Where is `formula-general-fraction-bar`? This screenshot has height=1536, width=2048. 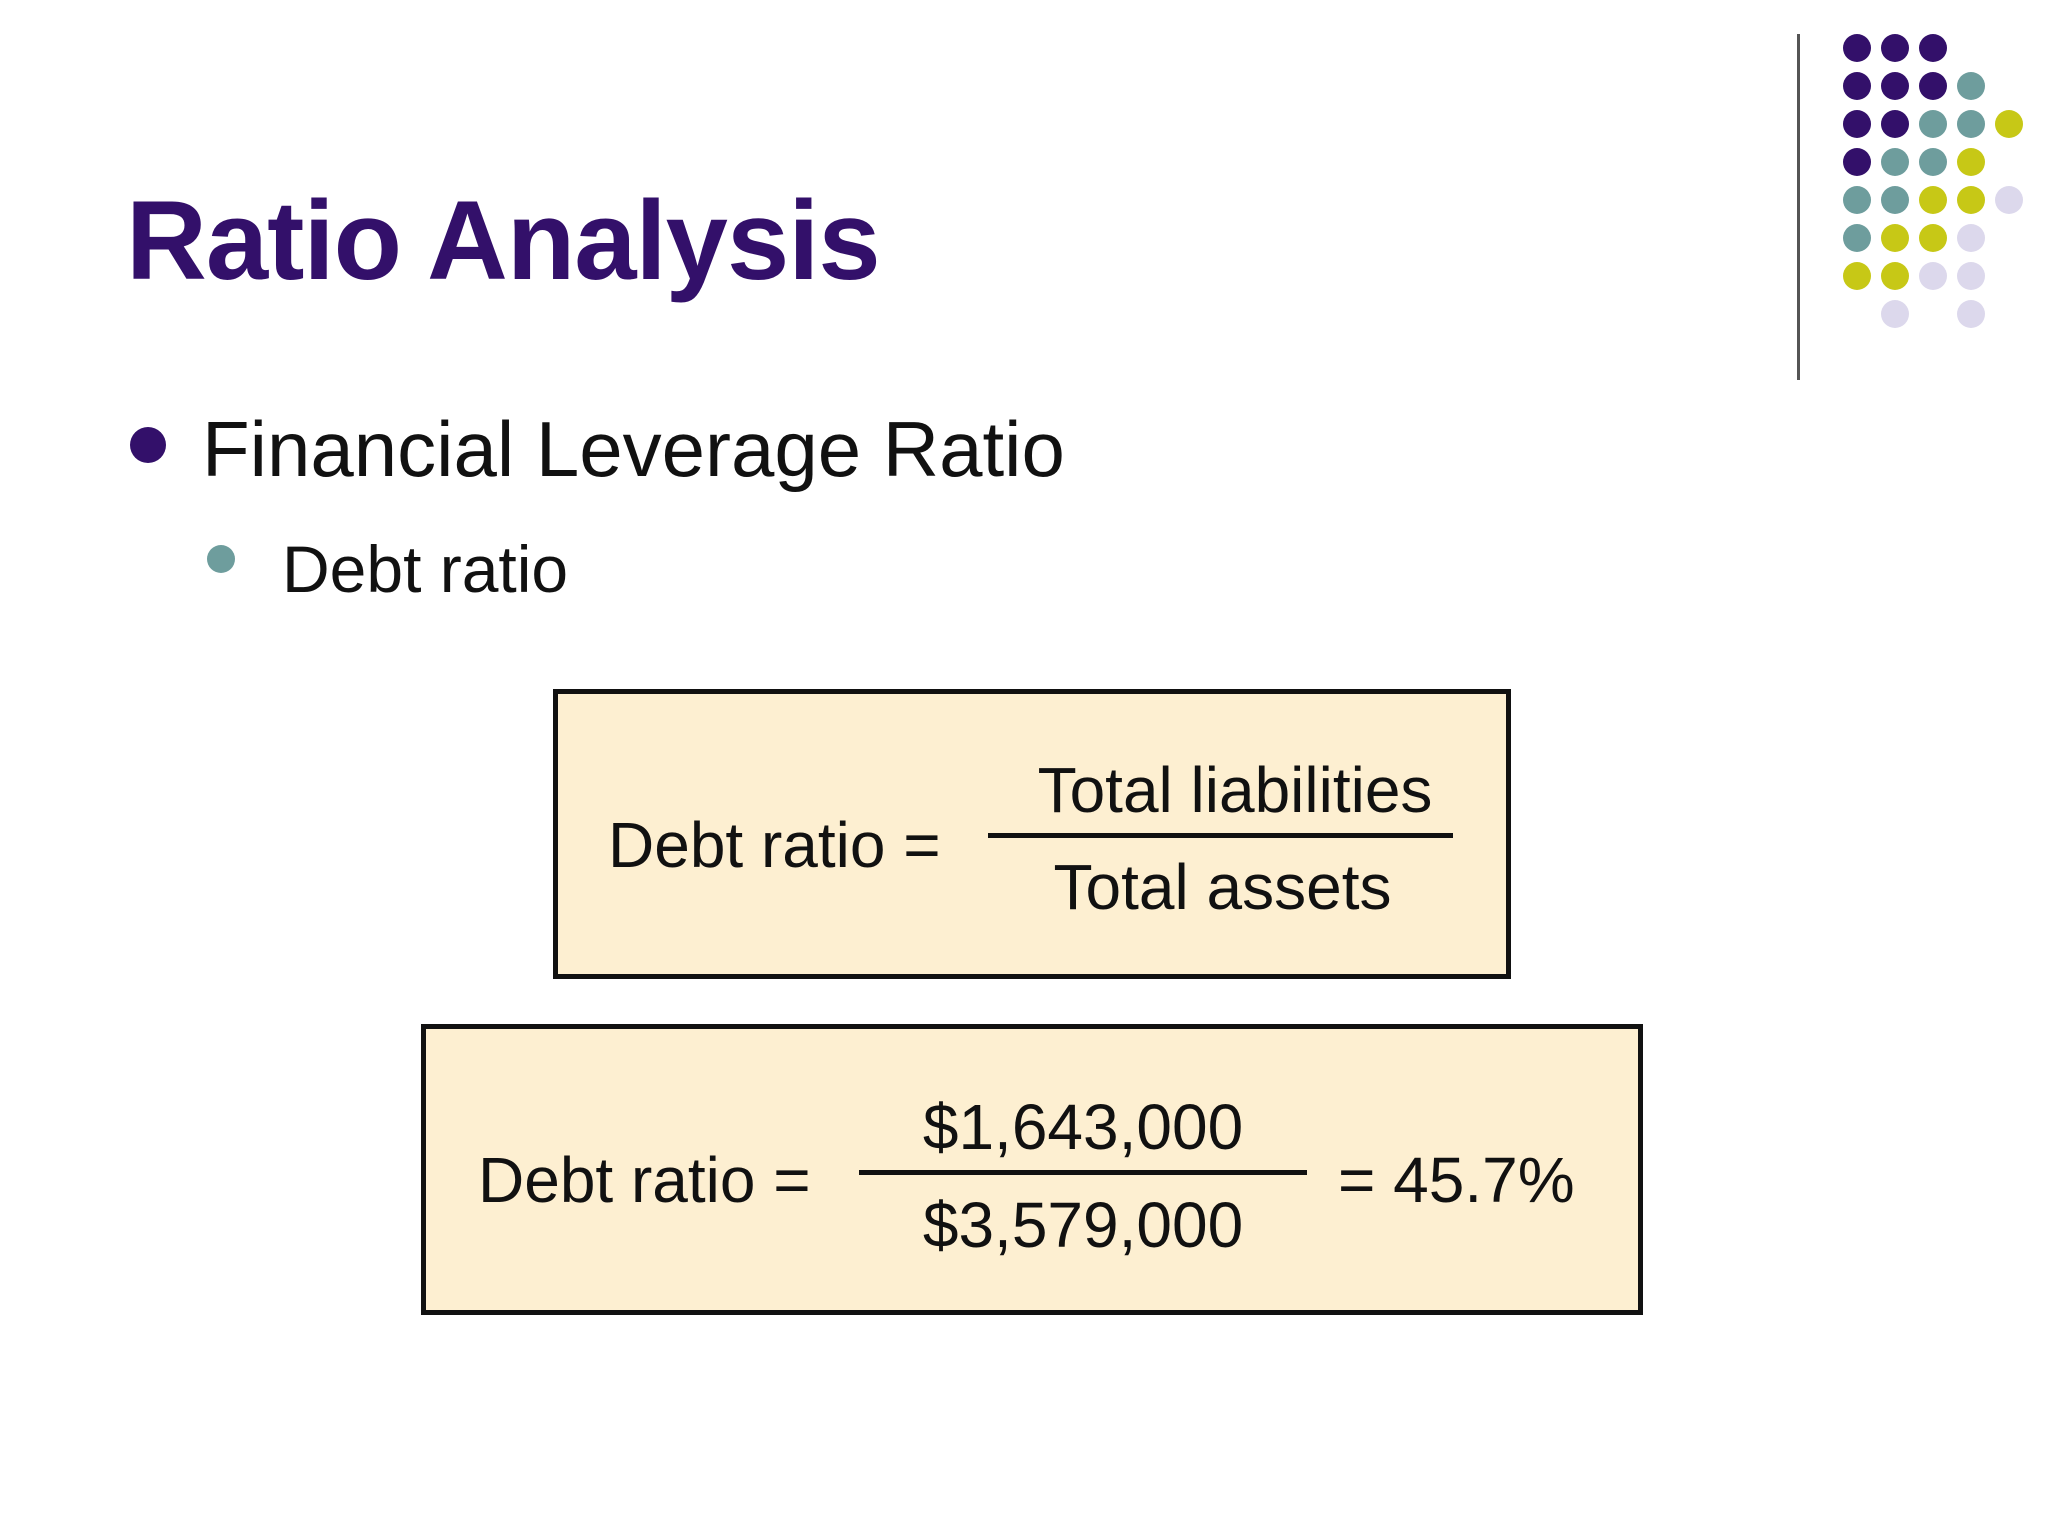
formula-general-fraction-bar is located at coordinates (1220, 835).